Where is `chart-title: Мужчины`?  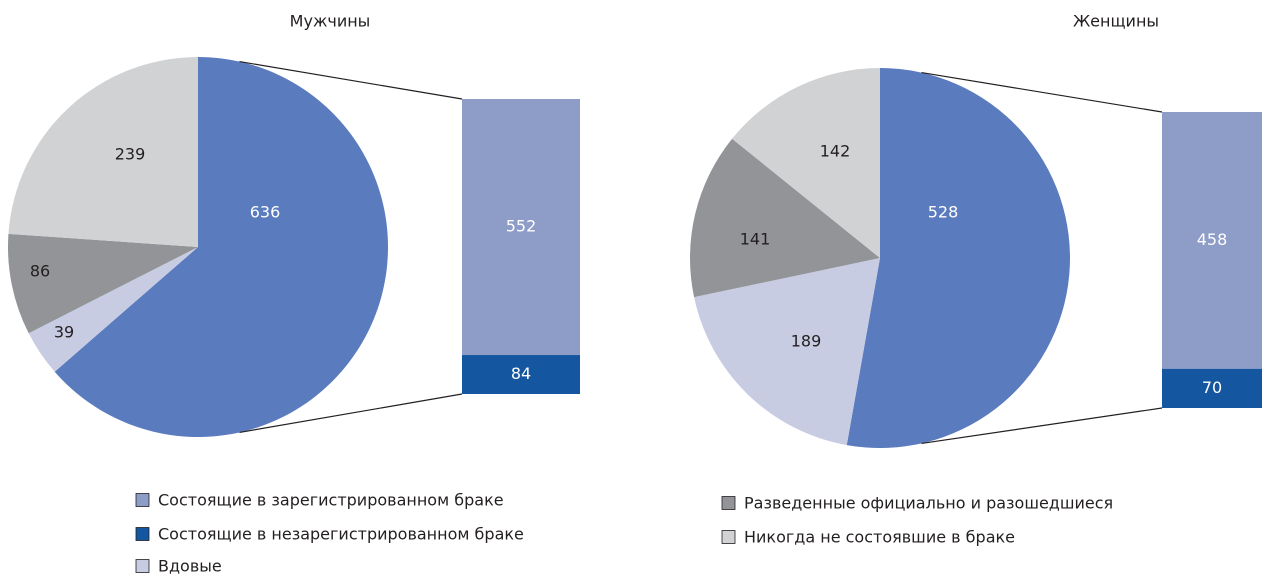 chart-title: Мужчины is located at coordinates (330, 21).